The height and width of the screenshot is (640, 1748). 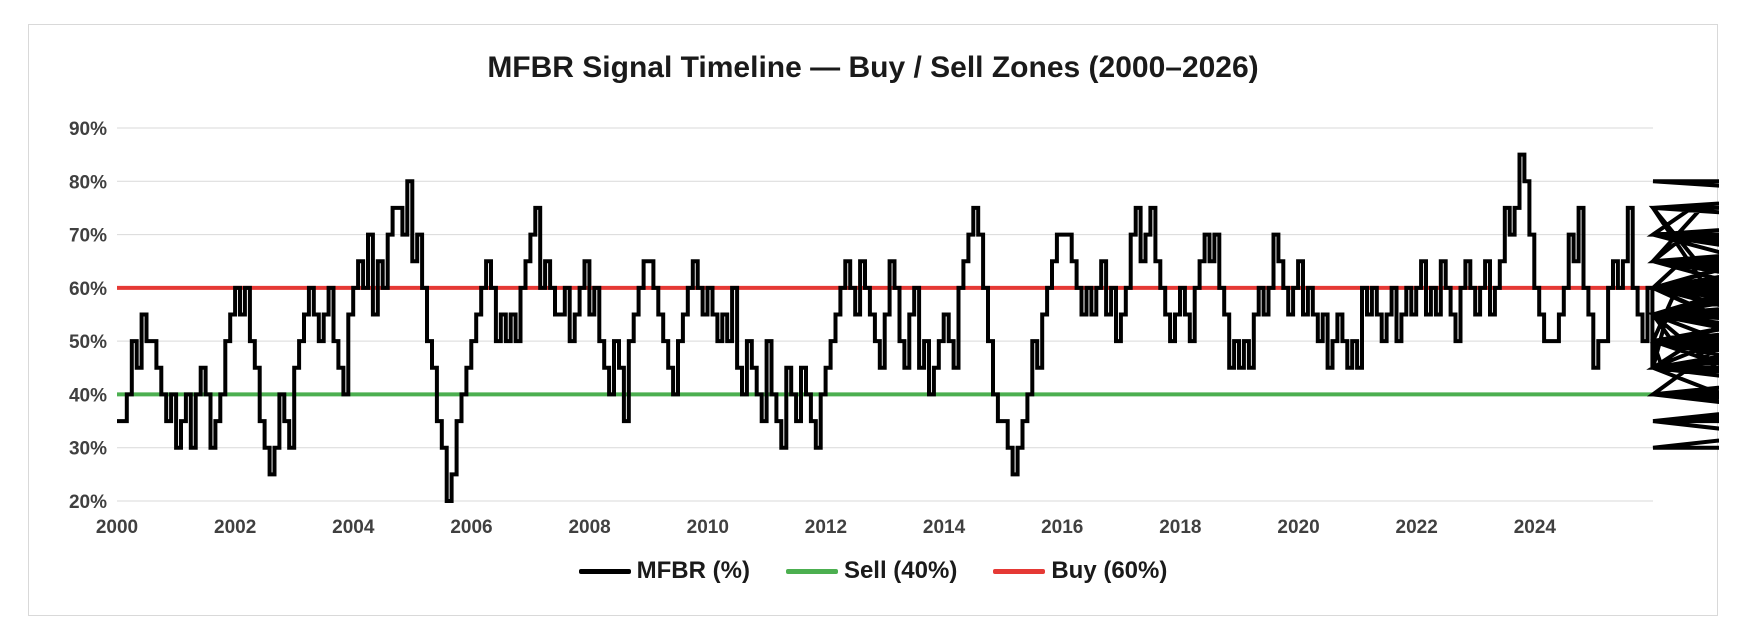 What do you see at coordinates (88, 236) in the screenshot?
I see `y-tick-label: 70%` at bounding box center [88, 236].